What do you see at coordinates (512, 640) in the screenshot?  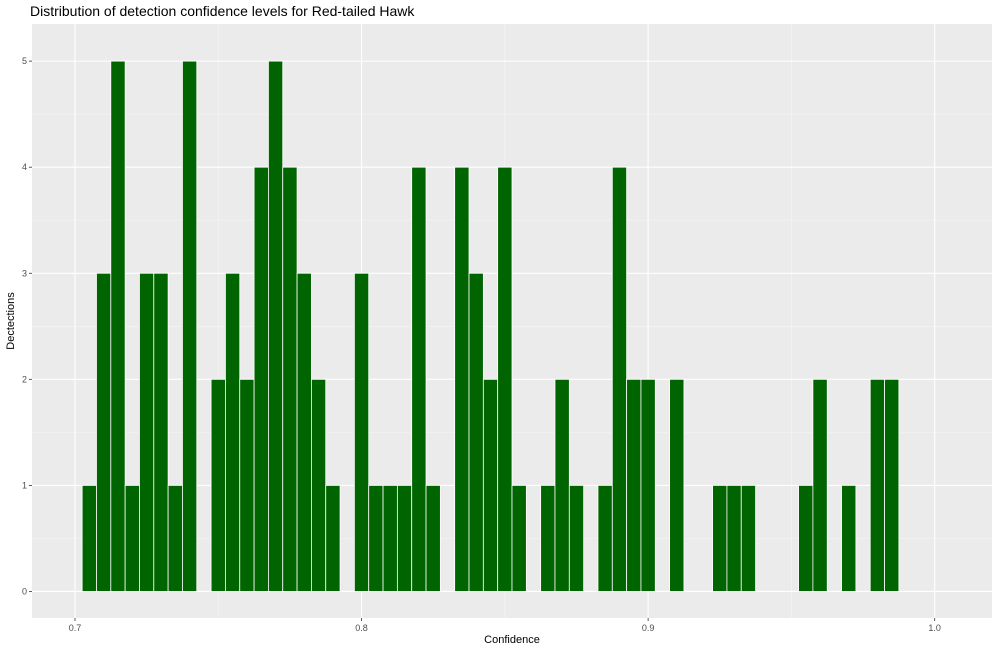 I see `x-axis-title: Confidence` at bounding box center [512, 640].